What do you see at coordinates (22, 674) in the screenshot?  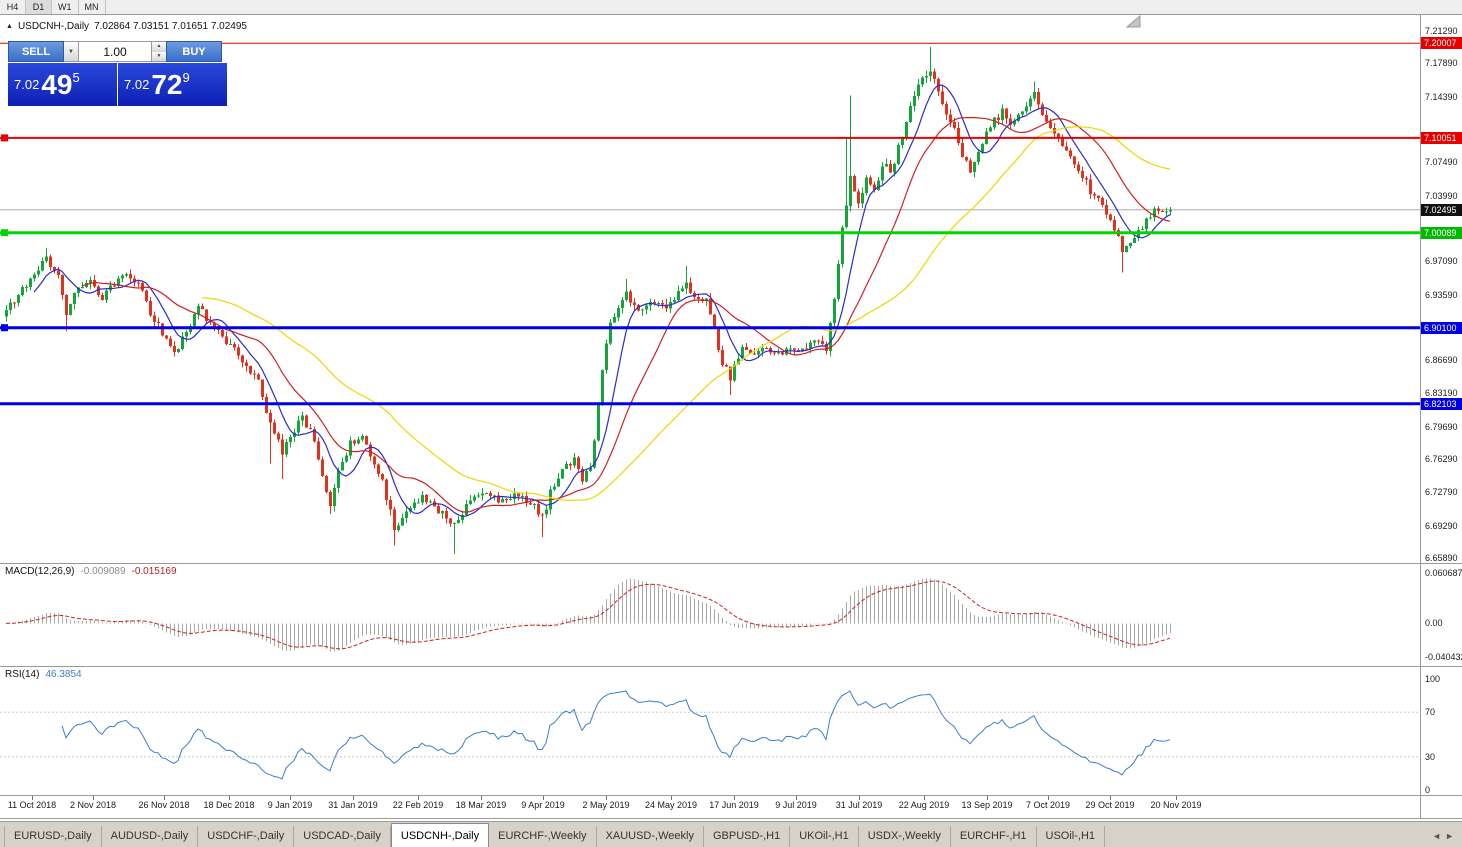 I see `rsi-label-text: RSI(14)` at bounding box center [22, 674].